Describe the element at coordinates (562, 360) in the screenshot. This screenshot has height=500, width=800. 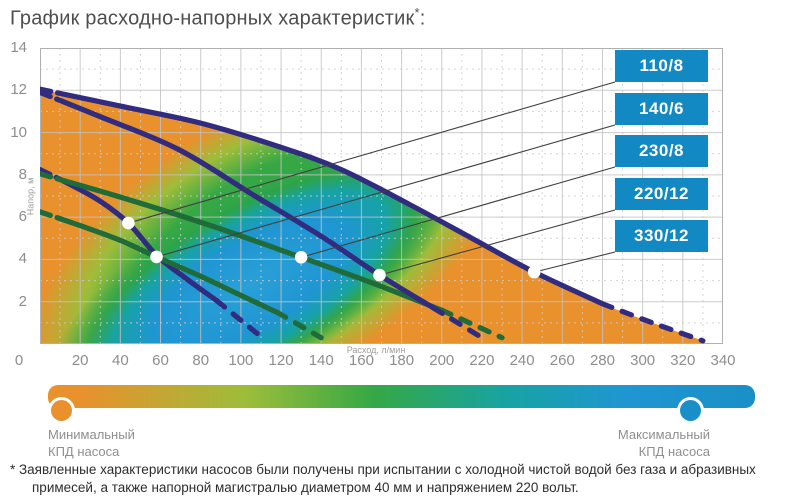
I see `x-tick-label-260: 260` at that location.